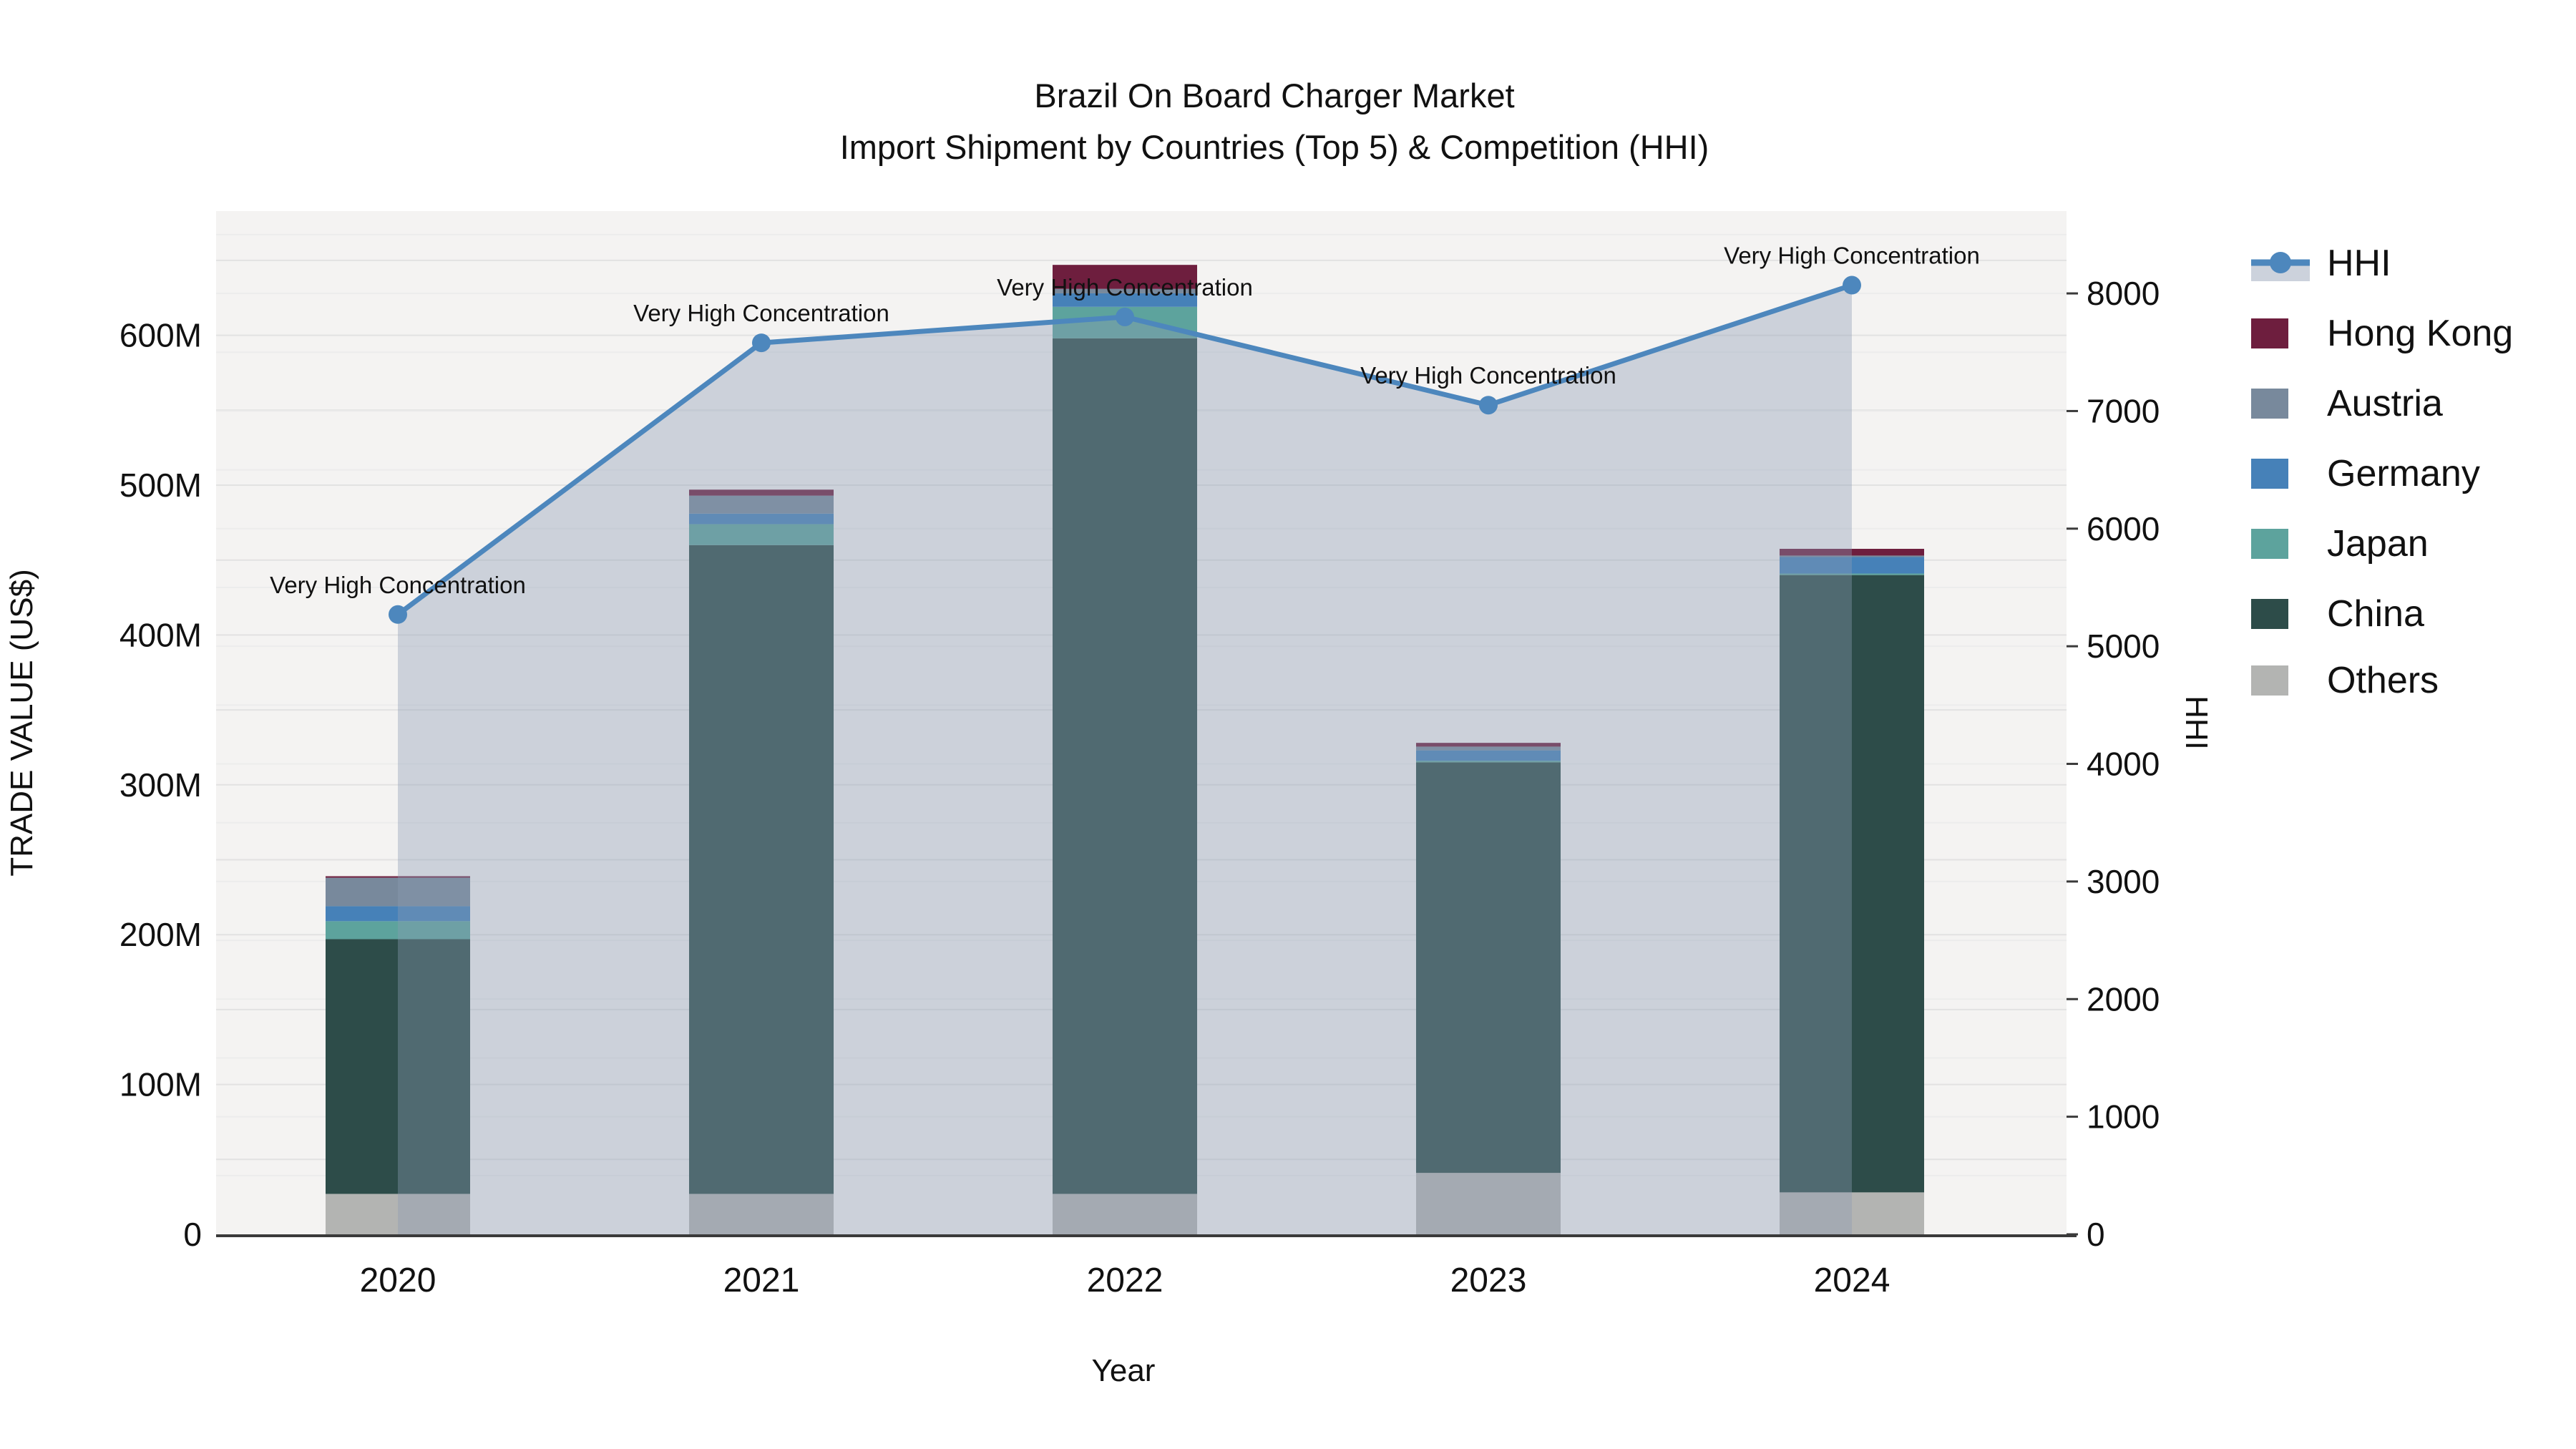 Image resolution: width=2576 pixels, height=1449 pixels. What do you see at coordinates (2269, 404) in the screenshot?
I see `legend-swatch-austria` at bounding box center [2269, 404].